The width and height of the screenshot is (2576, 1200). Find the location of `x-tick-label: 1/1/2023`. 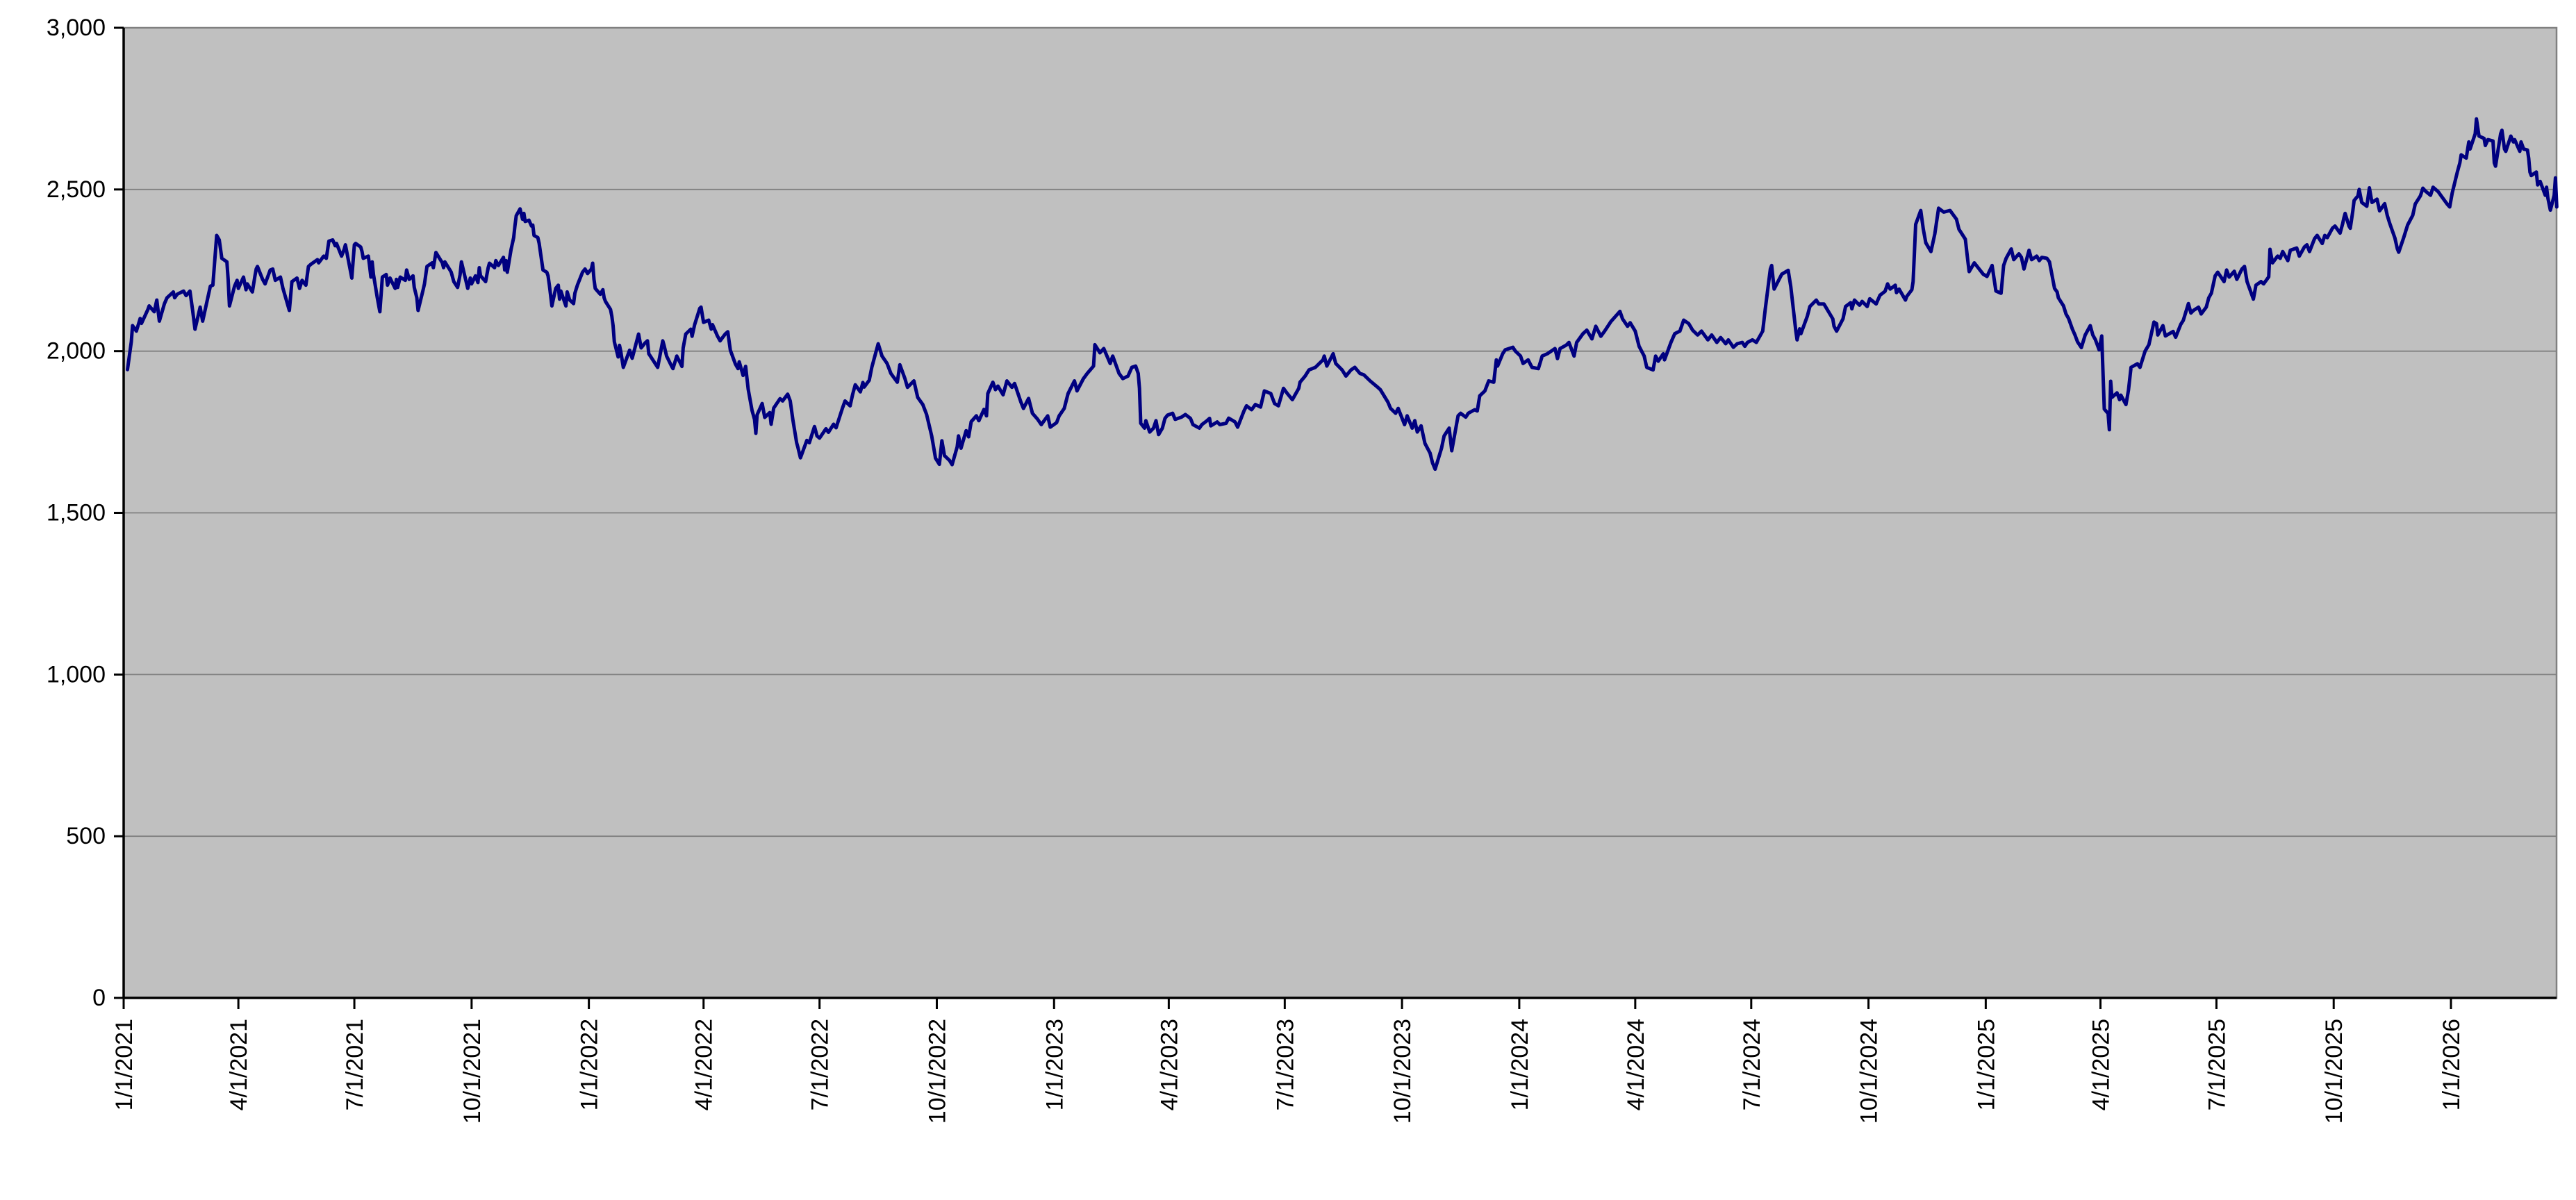

x-tick-label: 1/1/2023 is located at coordinates (1054, 1064).